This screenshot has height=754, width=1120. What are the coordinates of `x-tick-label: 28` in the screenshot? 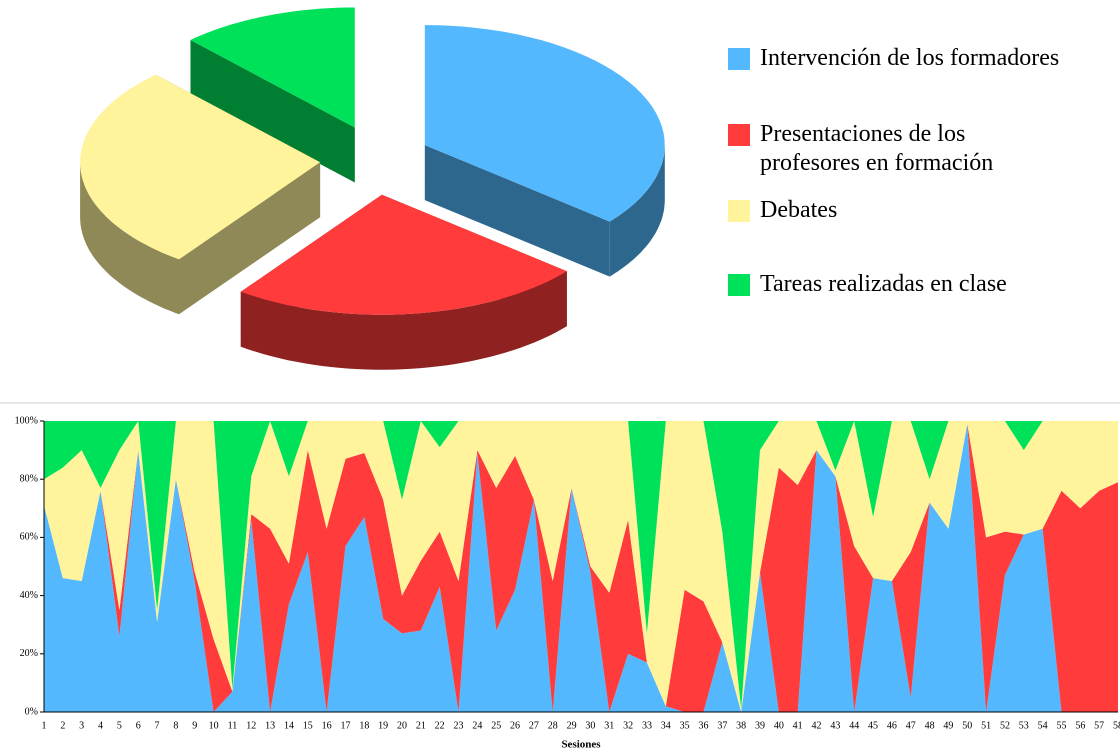 It's located at (553, 725).